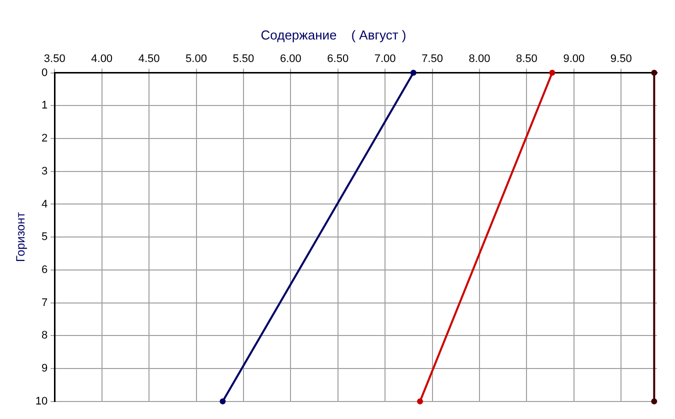 The height and width of the screenshot is (419, 675). Describe the element at coordinates (45, 270) in the screenshot. I see `y-tick-label: 6` at that location.